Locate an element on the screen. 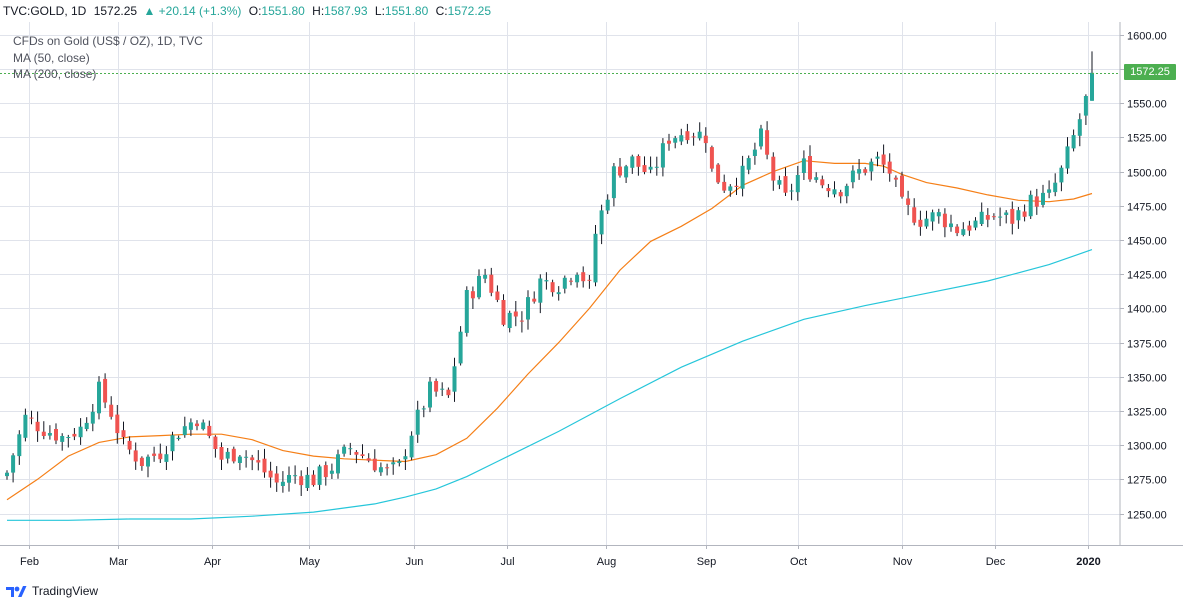 The height and width of the screenshot is (605, 1183). time-tick-label: Mar is located at coordinates (118, 562).